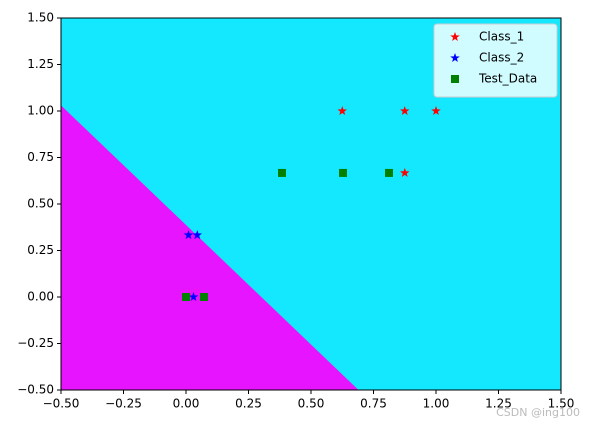 Image resolution: width=592 pixels, height=434 pixels. Describe the element at coordinates (61, 404) in the screenshot. I see `x-tick-label: −0.50` at that location.